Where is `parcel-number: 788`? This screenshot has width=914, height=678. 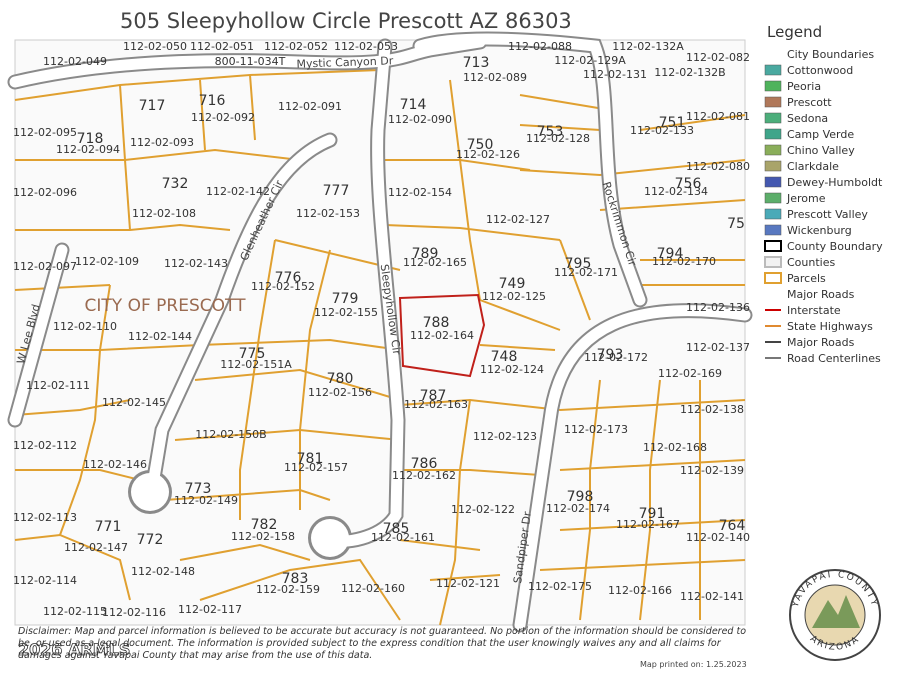 parcel-number: 788 is located at coordinates (436, 323).